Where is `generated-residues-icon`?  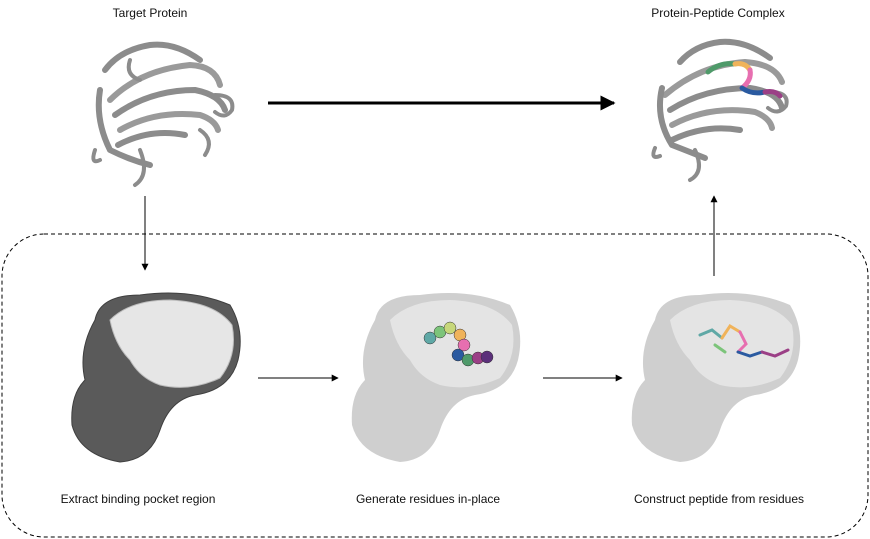
generated-residues-icon is located at coordinates (436, 377).